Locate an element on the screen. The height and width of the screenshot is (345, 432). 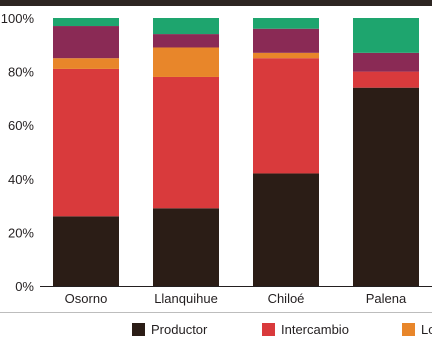
legend-label-lo: Lo is located at coordinates (426, 330).